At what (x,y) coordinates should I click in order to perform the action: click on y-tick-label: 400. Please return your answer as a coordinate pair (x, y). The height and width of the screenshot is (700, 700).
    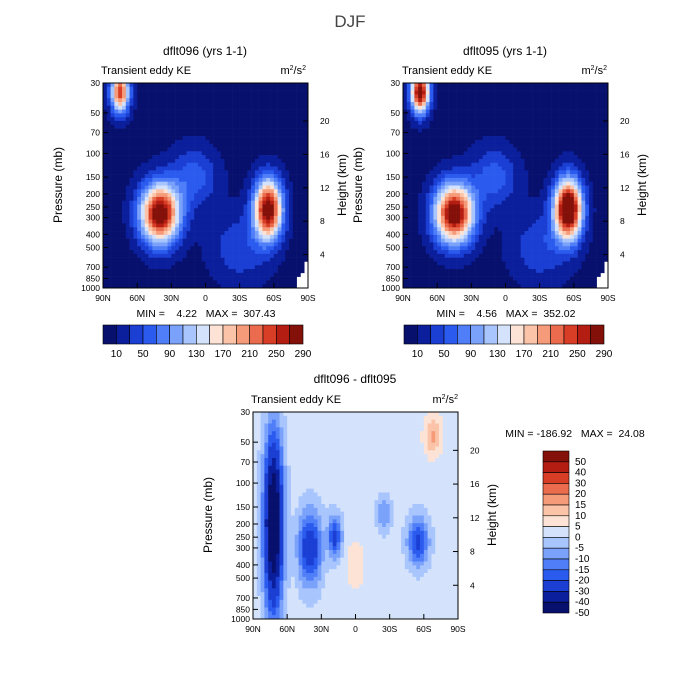
    Looking at the image, I should click on (93, 234).